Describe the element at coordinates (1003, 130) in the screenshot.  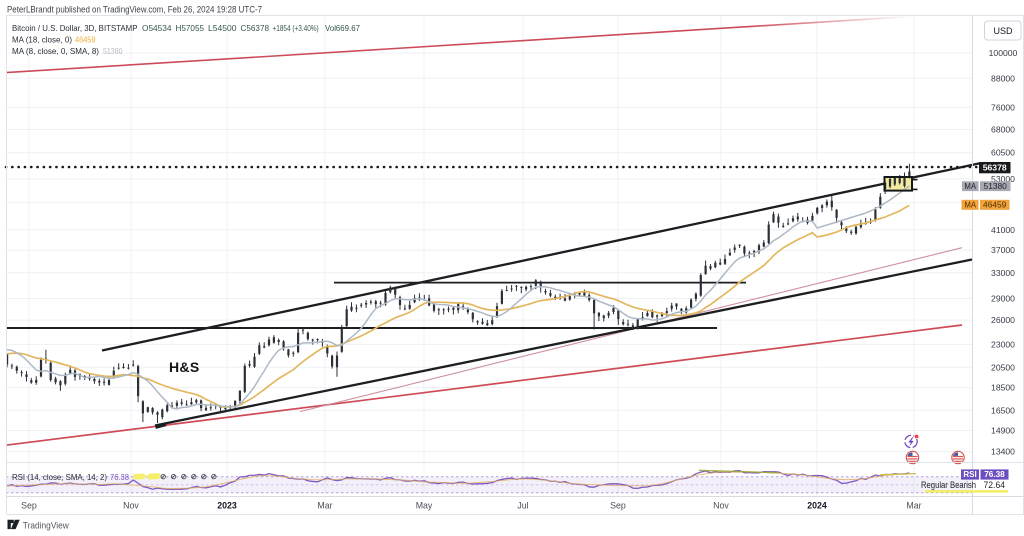
I see `svg-text: 68000` at that location.